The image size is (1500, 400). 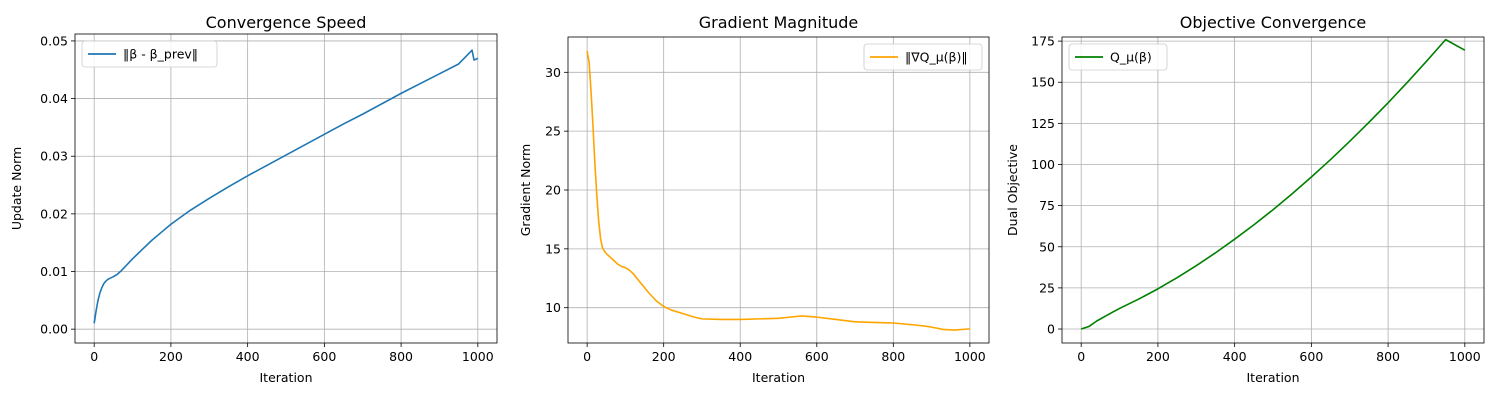 I want to click on y-tick-label: 150, so click(x=1043, y=82).